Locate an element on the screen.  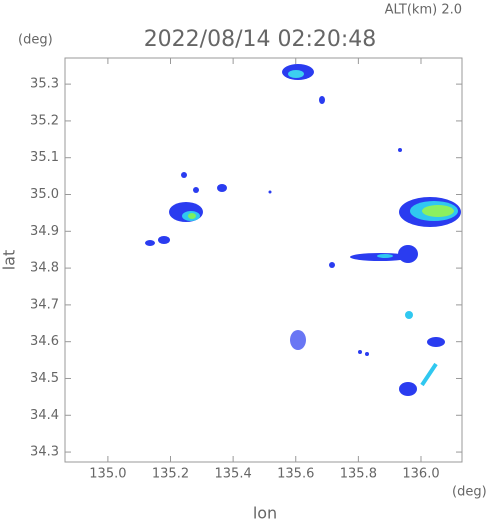
y-axis-label: lat is located at coordinates (9, 260).